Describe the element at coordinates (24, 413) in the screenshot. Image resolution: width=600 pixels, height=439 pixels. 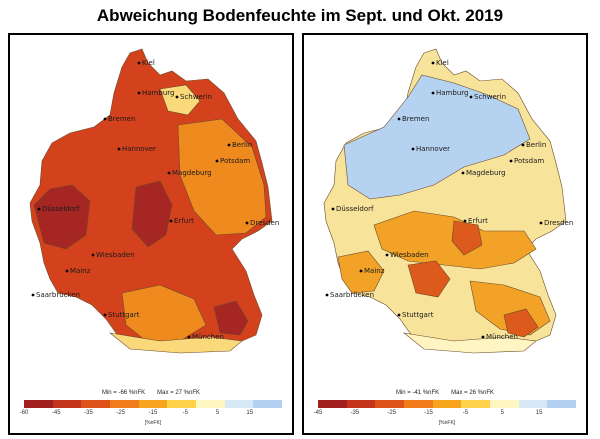
I see `scale-tick-label: -60` at that location.